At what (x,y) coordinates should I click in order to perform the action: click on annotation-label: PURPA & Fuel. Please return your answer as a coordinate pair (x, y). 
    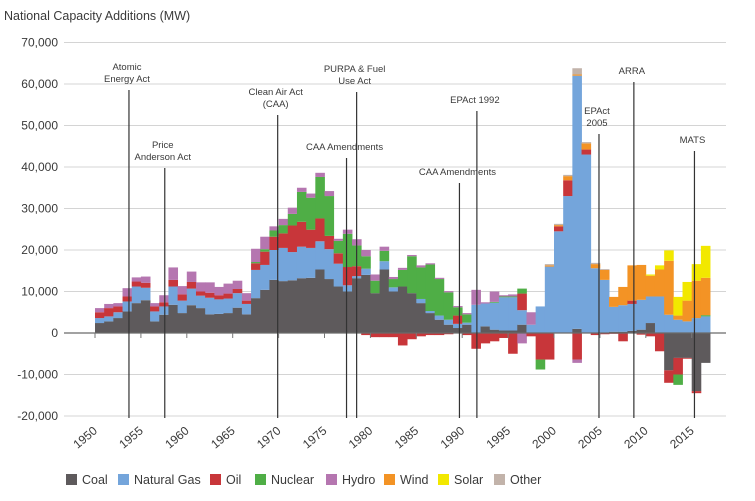
    Looking at the image, I should click on (355, 69).